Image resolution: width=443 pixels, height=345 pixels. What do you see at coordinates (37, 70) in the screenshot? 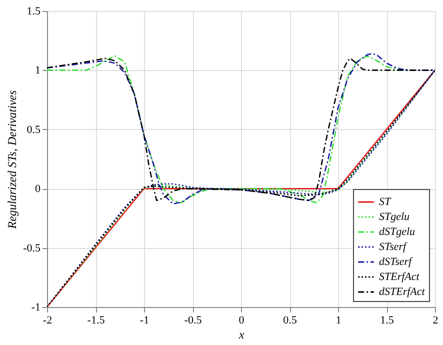
I see `y-tick-label: 1` at bounding box center [37, 70].